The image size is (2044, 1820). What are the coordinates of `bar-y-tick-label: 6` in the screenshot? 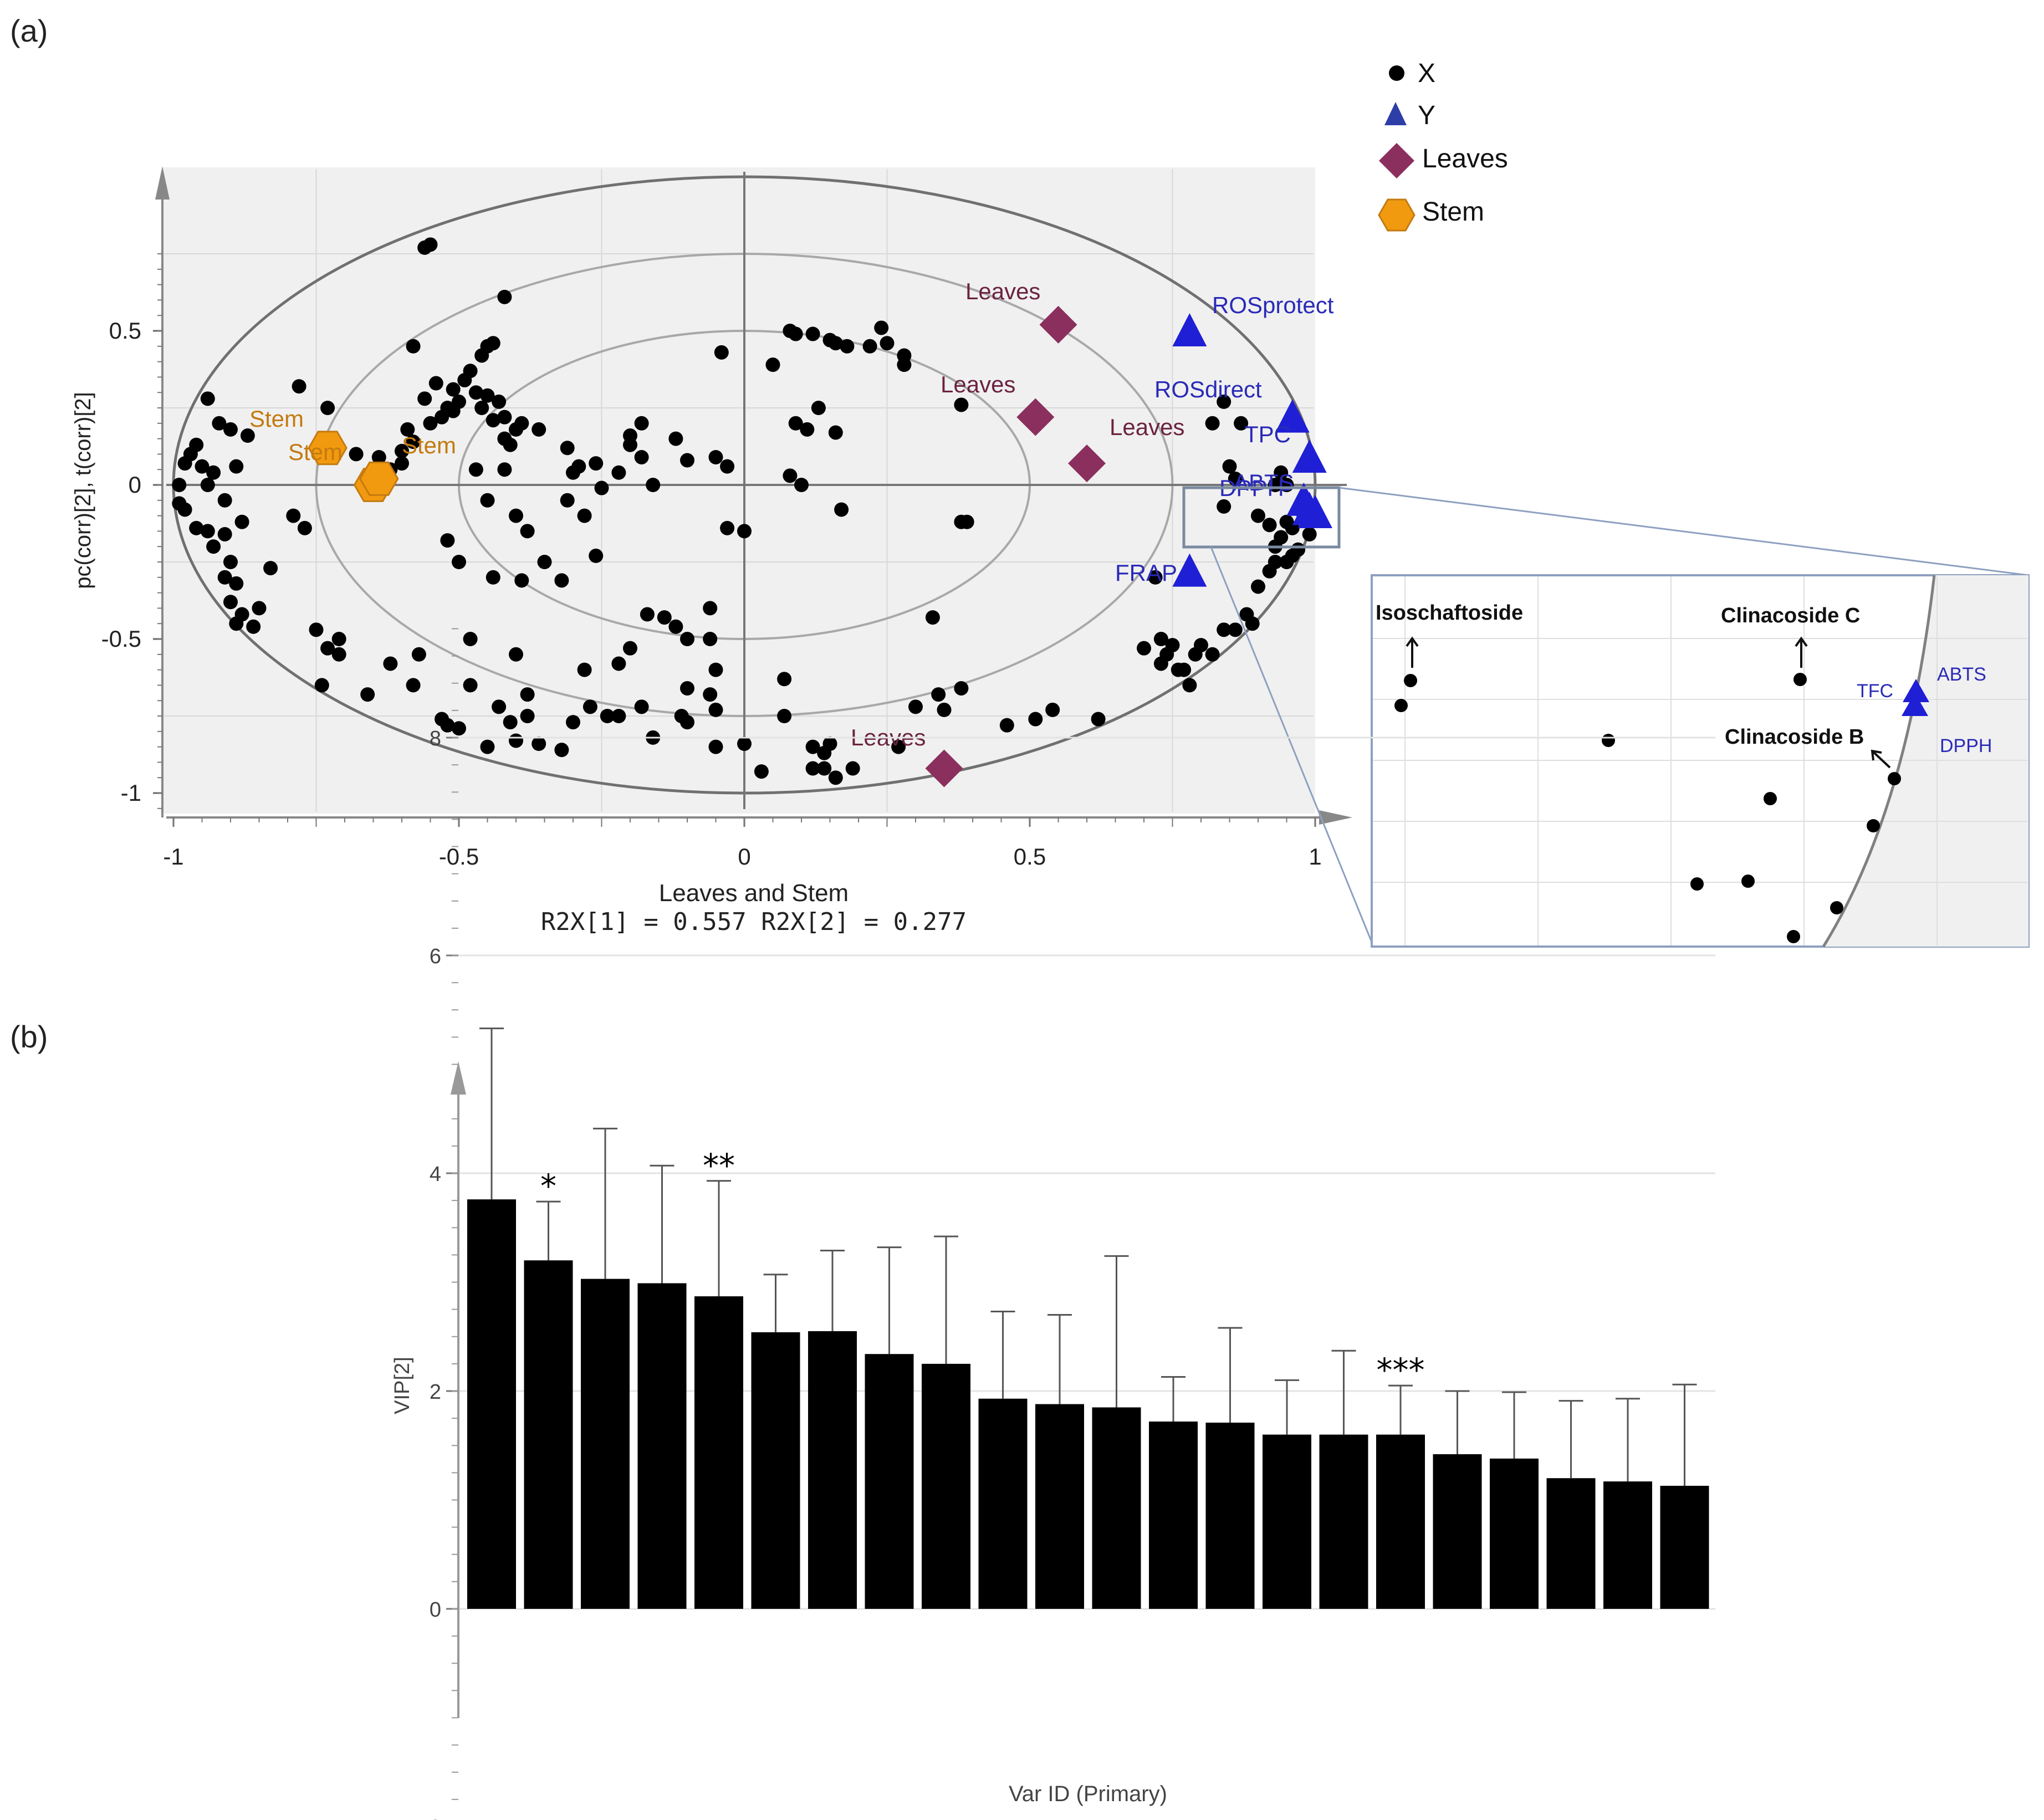 It's located at (435, 956).